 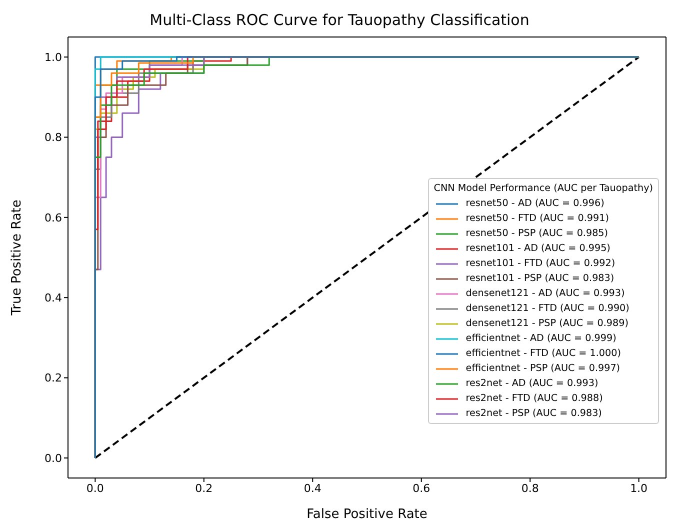 I want to click on x-tick-label: 0.4, so click(x=313, y=488).